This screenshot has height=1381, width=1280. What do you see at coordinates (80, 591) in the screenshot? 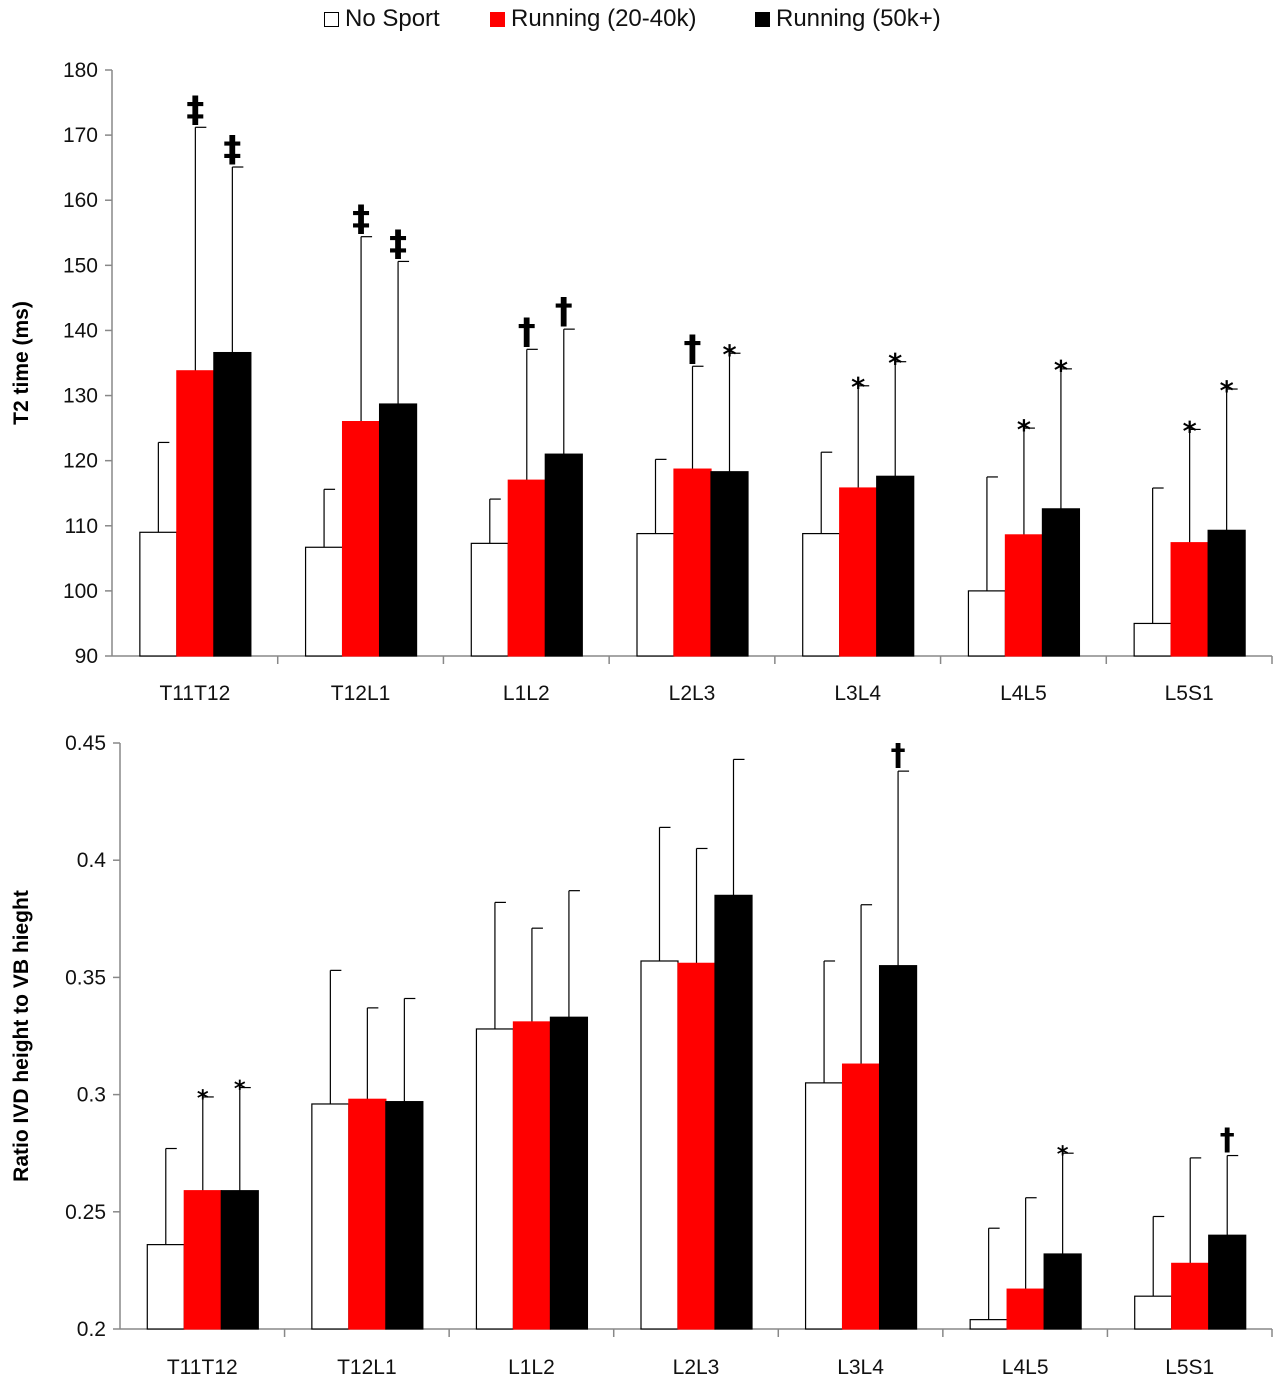
I see `chart1-y-tick-label: 100` at bounding box center [80, 591].